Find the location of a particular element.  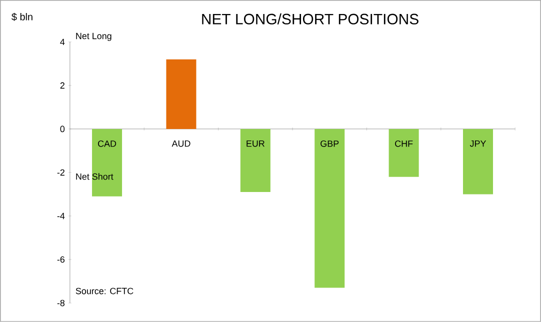

y-tick-label: 4 is located at coordinates (62, 42).